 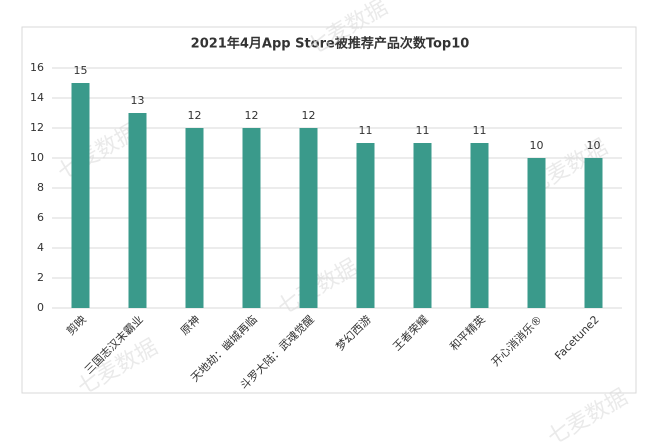 I want to click on value-label: 13, so click(x=138, y=100).